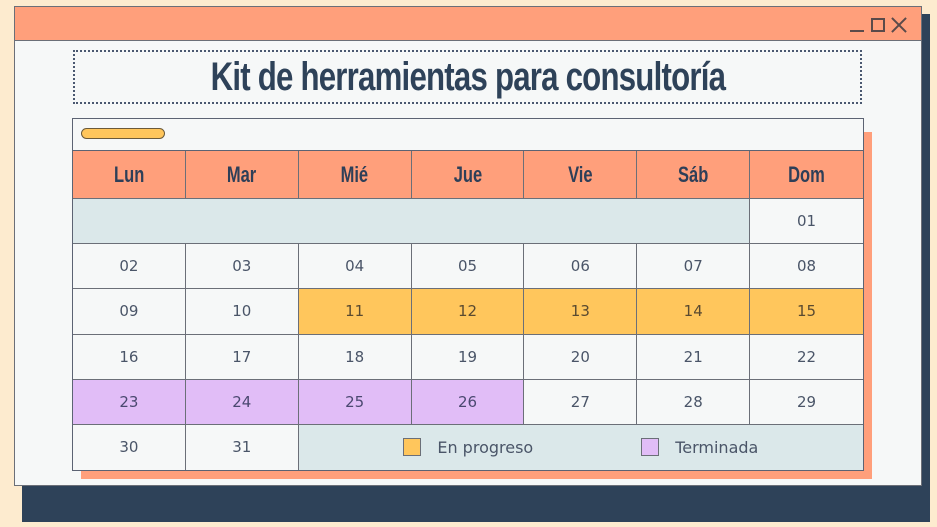 This screenshot has height=527, width=937. What do you see at coordinates (806, 402) in the screenshot?
I see `day-cell: 29` at bounding box center [806, 402].